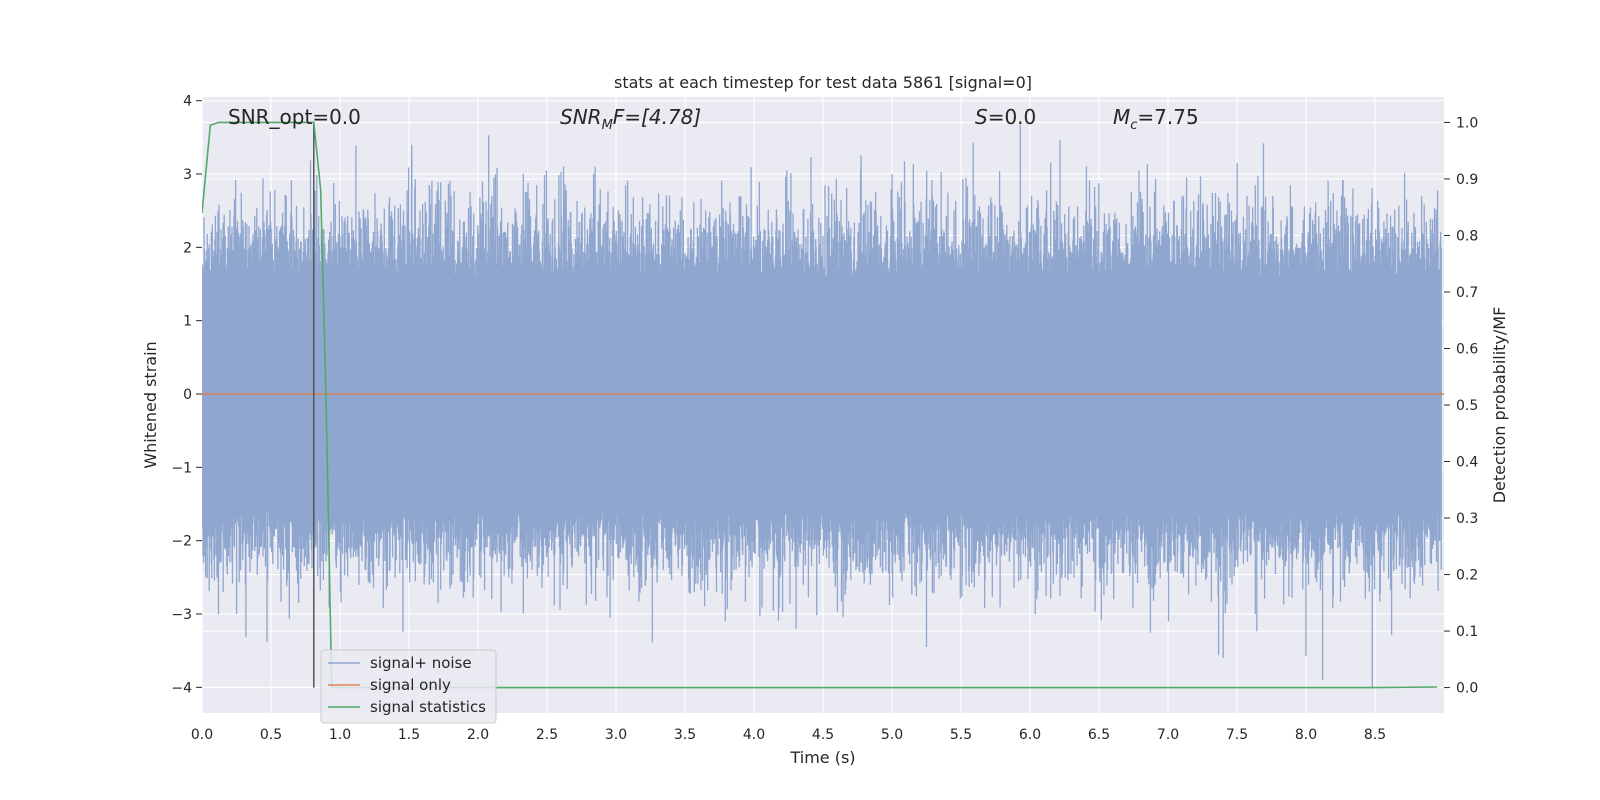 This screenshot has width=1600, height=800. Describe the element at coordinates (1306, 735) in the screenshot. I see `x-tick-label: 8.0` at that location.